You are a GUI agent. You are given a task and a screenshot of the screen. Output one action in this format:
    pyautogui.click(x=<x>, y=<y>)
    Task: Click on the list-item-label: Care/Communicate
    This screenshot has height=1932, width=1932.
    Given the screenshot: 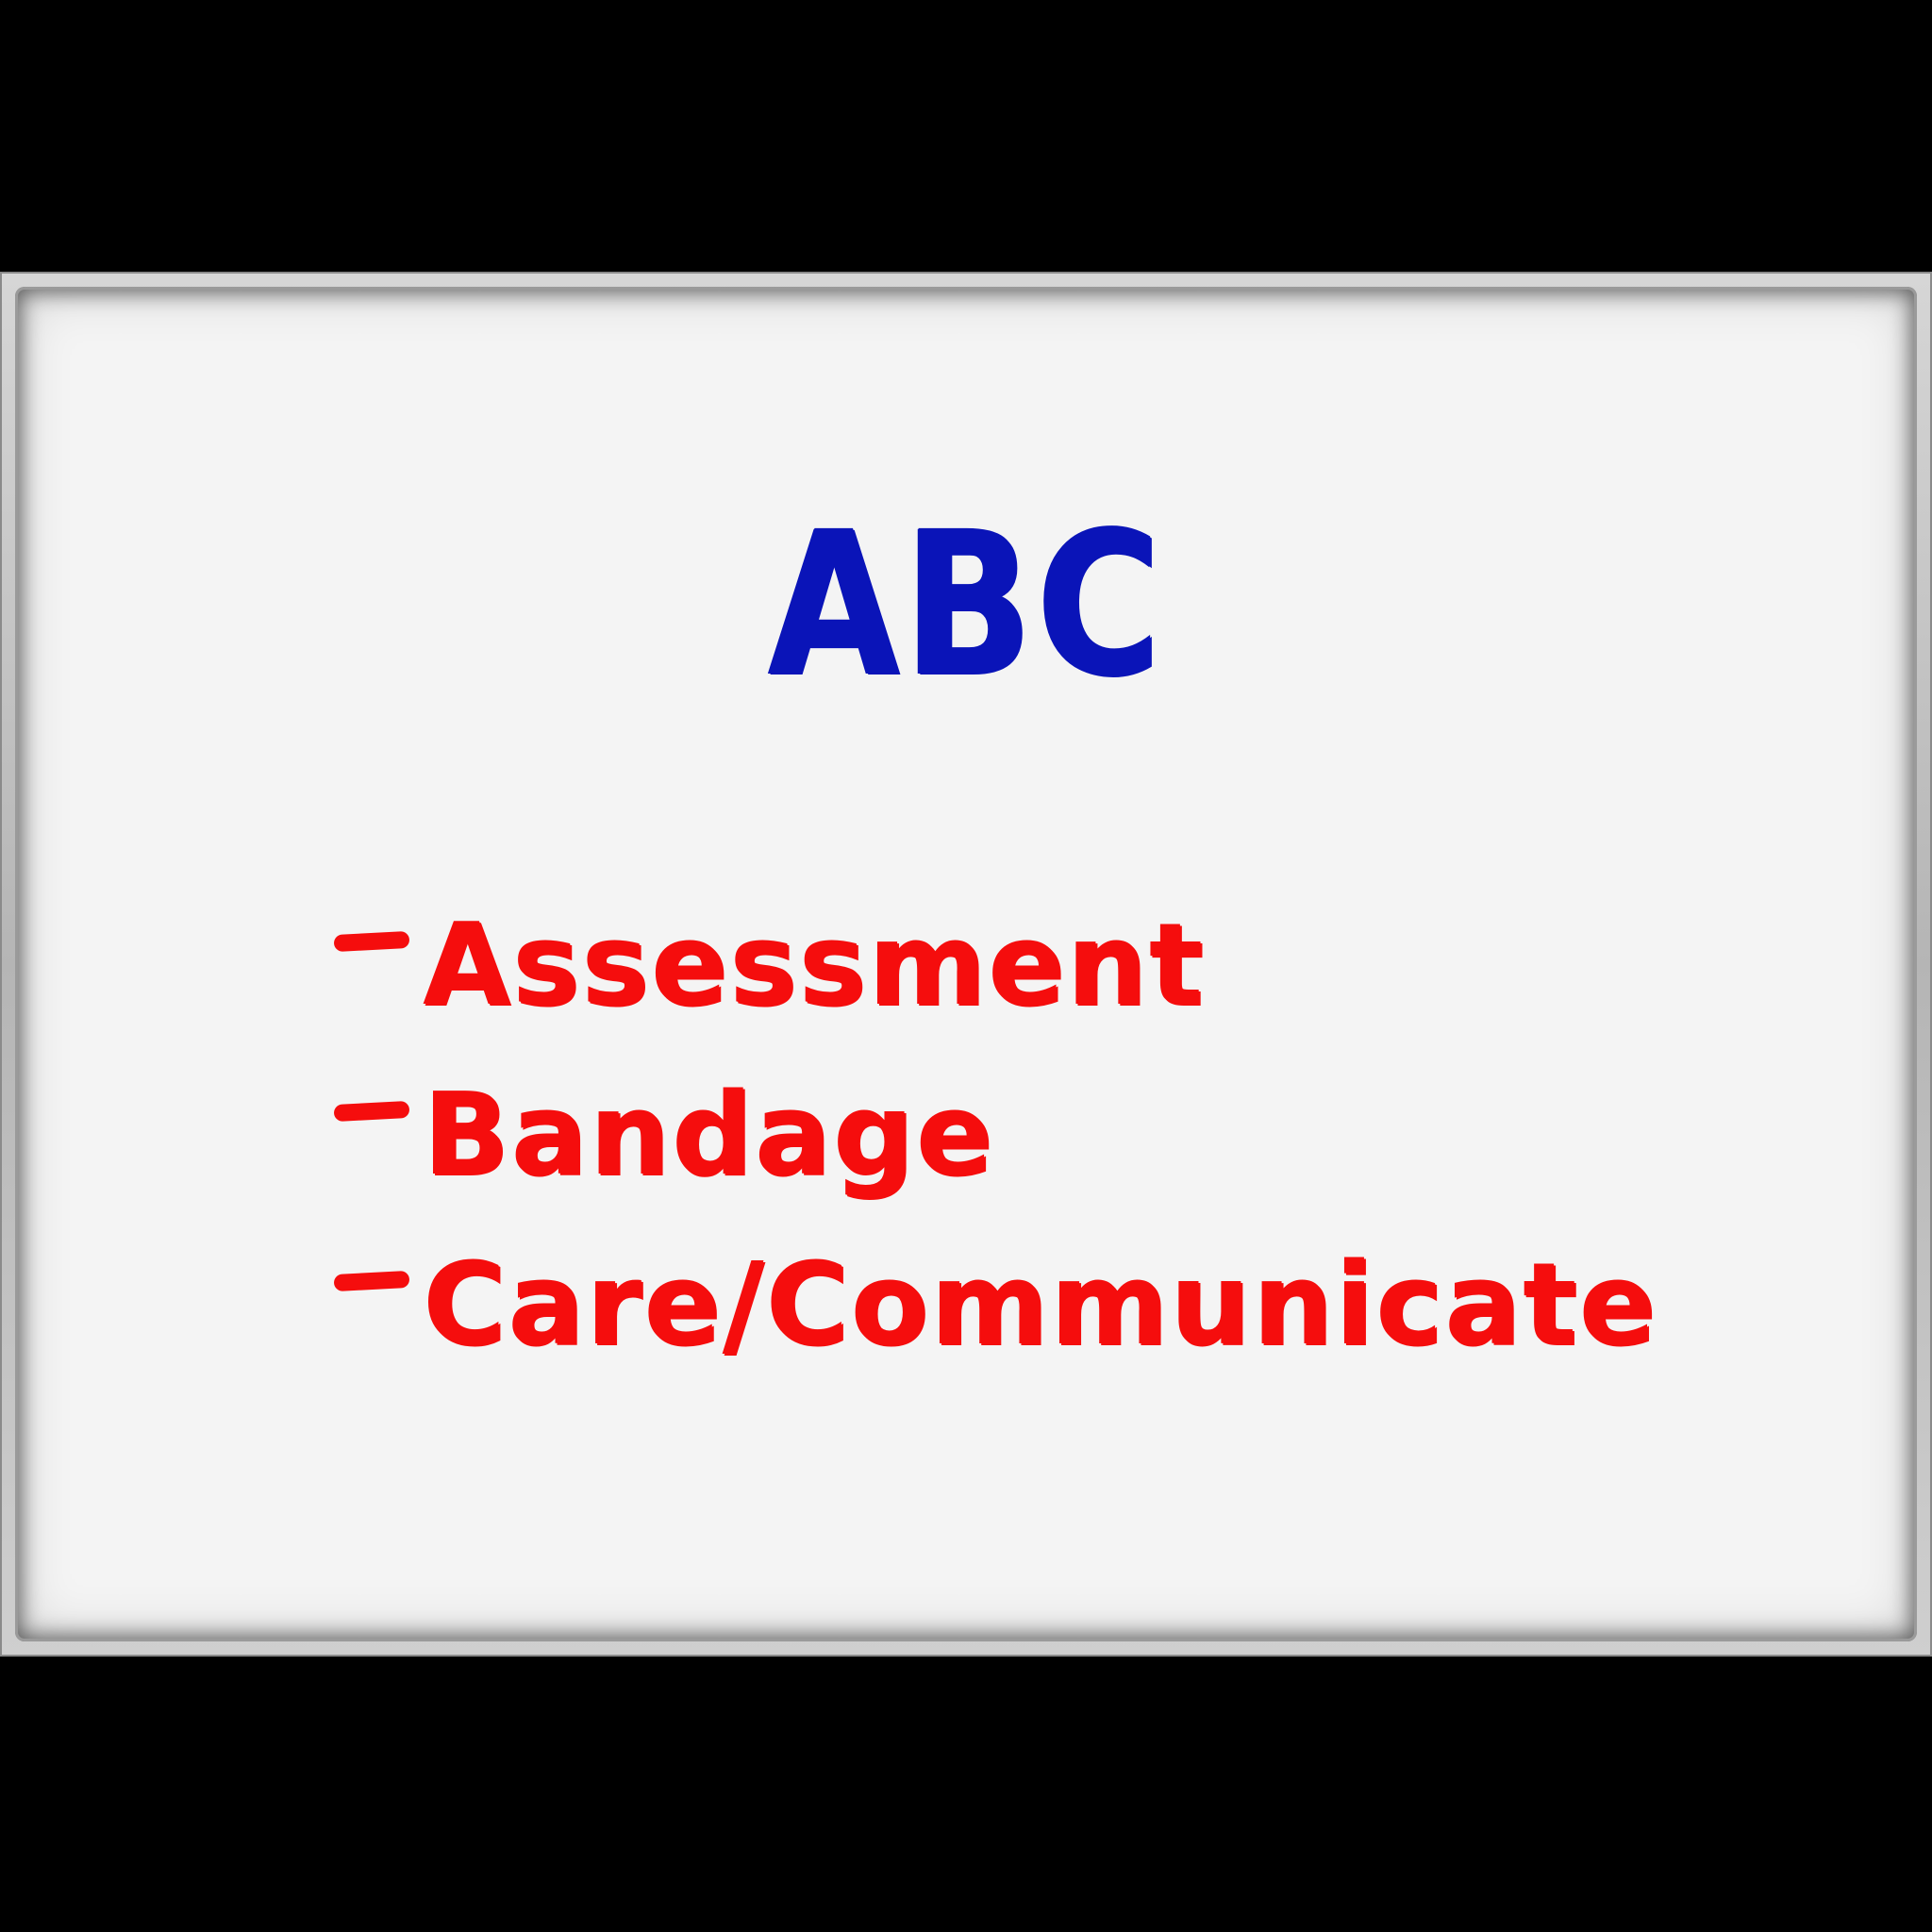 What is the action you would take?
    pyautogui.click(x=1040, y=1305)
    